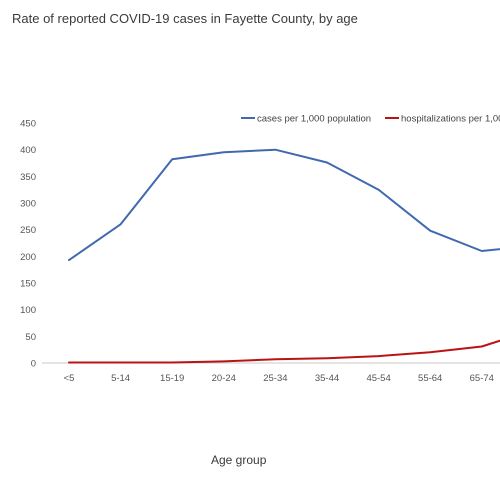 The height and width of the screenshot is (480, 500). Describe the element at coordinates (314, 118) in the screenshot. I see `legend-label: cases per 1,000 population` at that location.